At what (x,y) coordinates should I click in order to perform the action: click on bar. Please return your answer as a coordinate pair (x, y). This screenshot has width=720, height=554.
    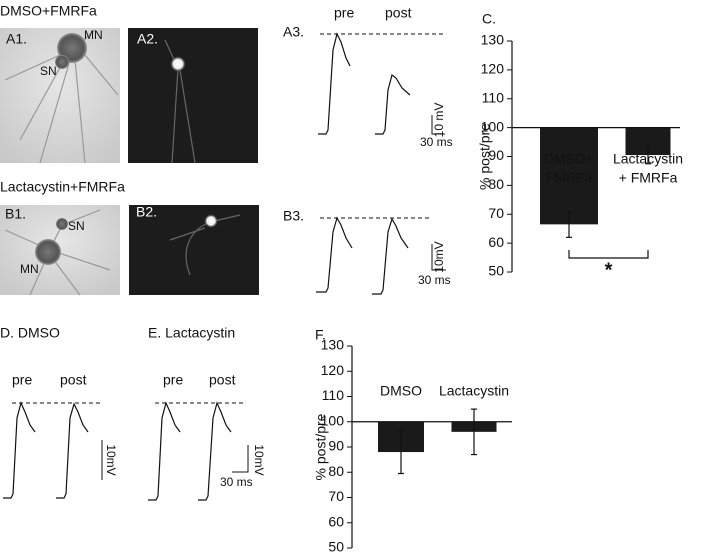
    Looking at the image, I should click on (569, 176).